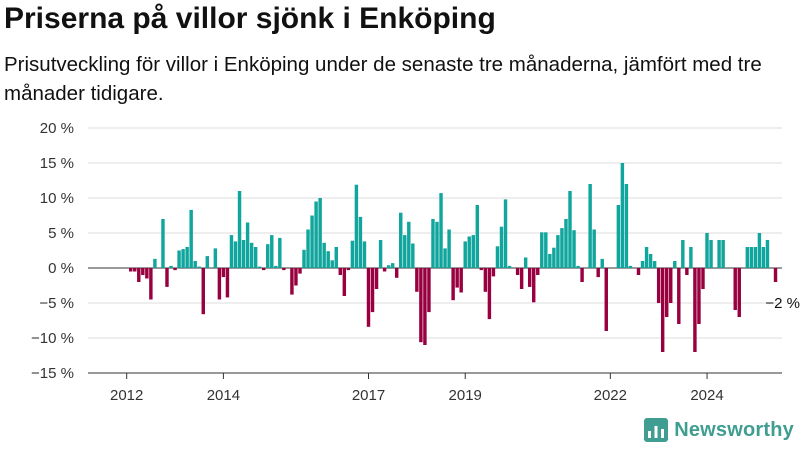 Image resolution: width=800 pixels, height=450 pixels. Describe the element at coordinates (52, 251) in the screenshot. I see `y-axis: 20 % 15 % 10 % 5 % 0 % −5 % −10 % −15 %` at that location.